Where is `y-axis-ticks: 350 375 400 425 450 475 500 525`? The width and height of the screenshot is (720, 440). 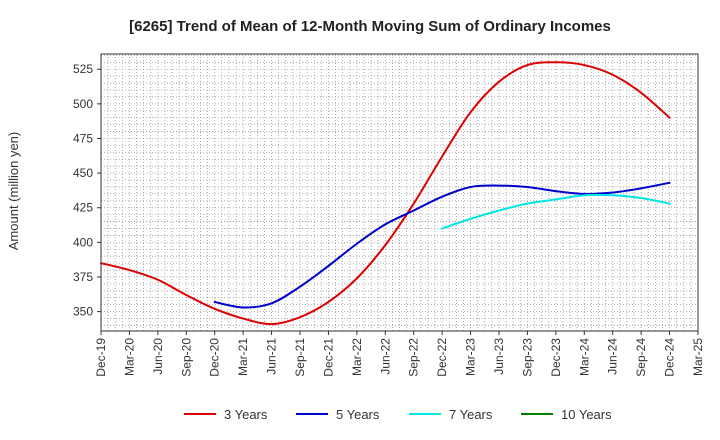 y-axis-ticks: 350 375 400 425 450 475 500 525 is located at coordinates (87, 190).